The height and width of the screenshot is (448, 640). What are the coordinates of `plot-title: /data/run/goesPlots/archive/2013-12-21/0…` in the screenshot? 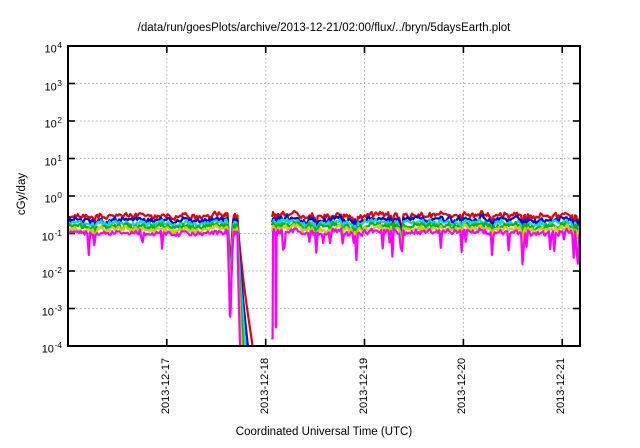 It's located at (324, 28).